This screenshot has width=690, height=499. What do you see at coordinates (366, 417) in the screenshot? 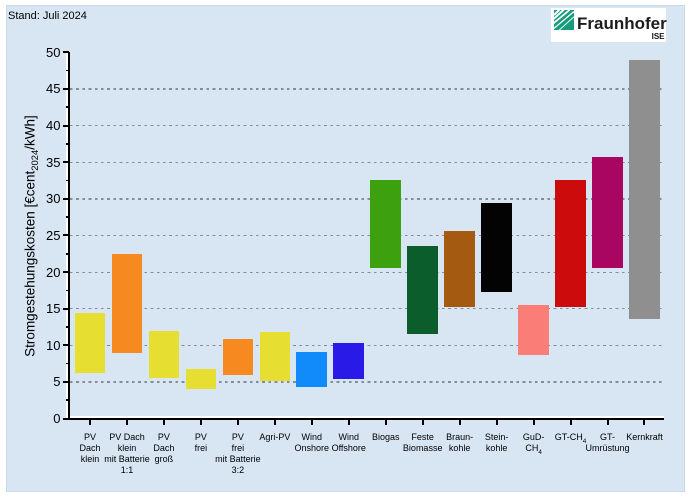
I see `x-axis-highlight` at bounding box center [366, 417].